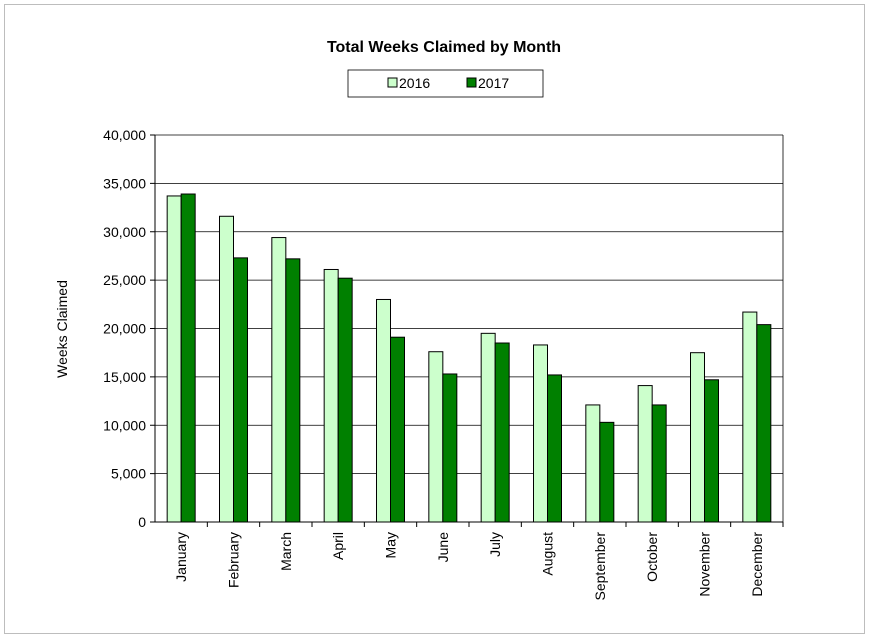  I want to click on y-axis-label: Weeks Claimed, so click(62, 329).